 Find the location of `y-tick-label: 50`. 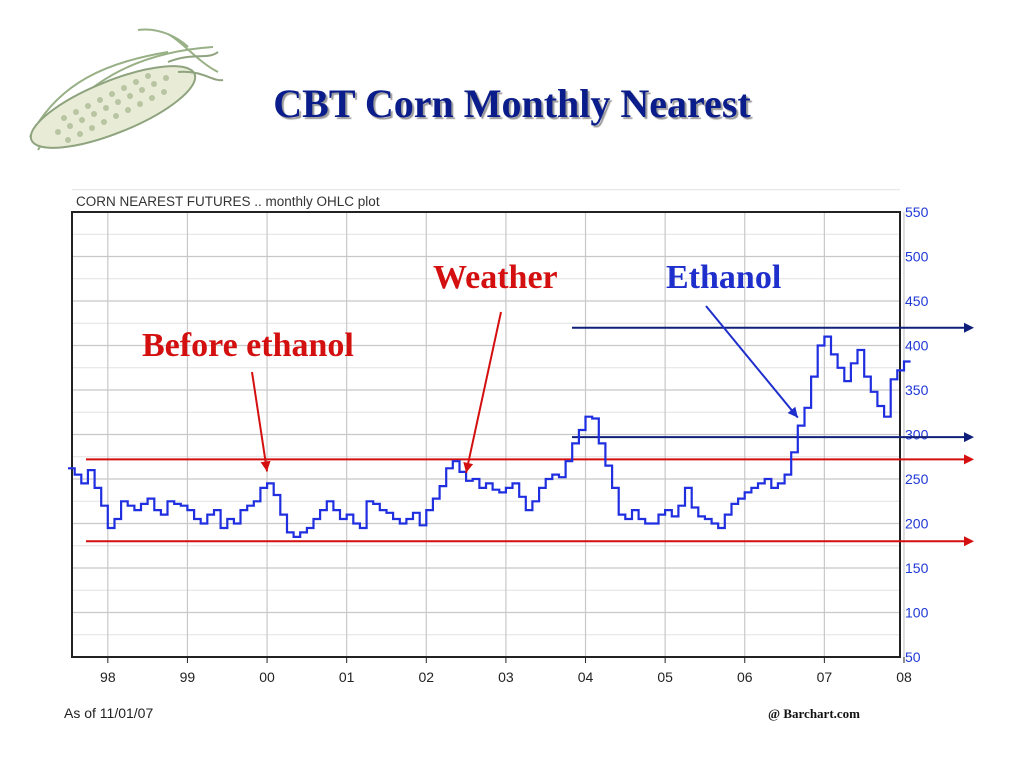

y-tick-label: 50 is located at coordinates (913, 657).